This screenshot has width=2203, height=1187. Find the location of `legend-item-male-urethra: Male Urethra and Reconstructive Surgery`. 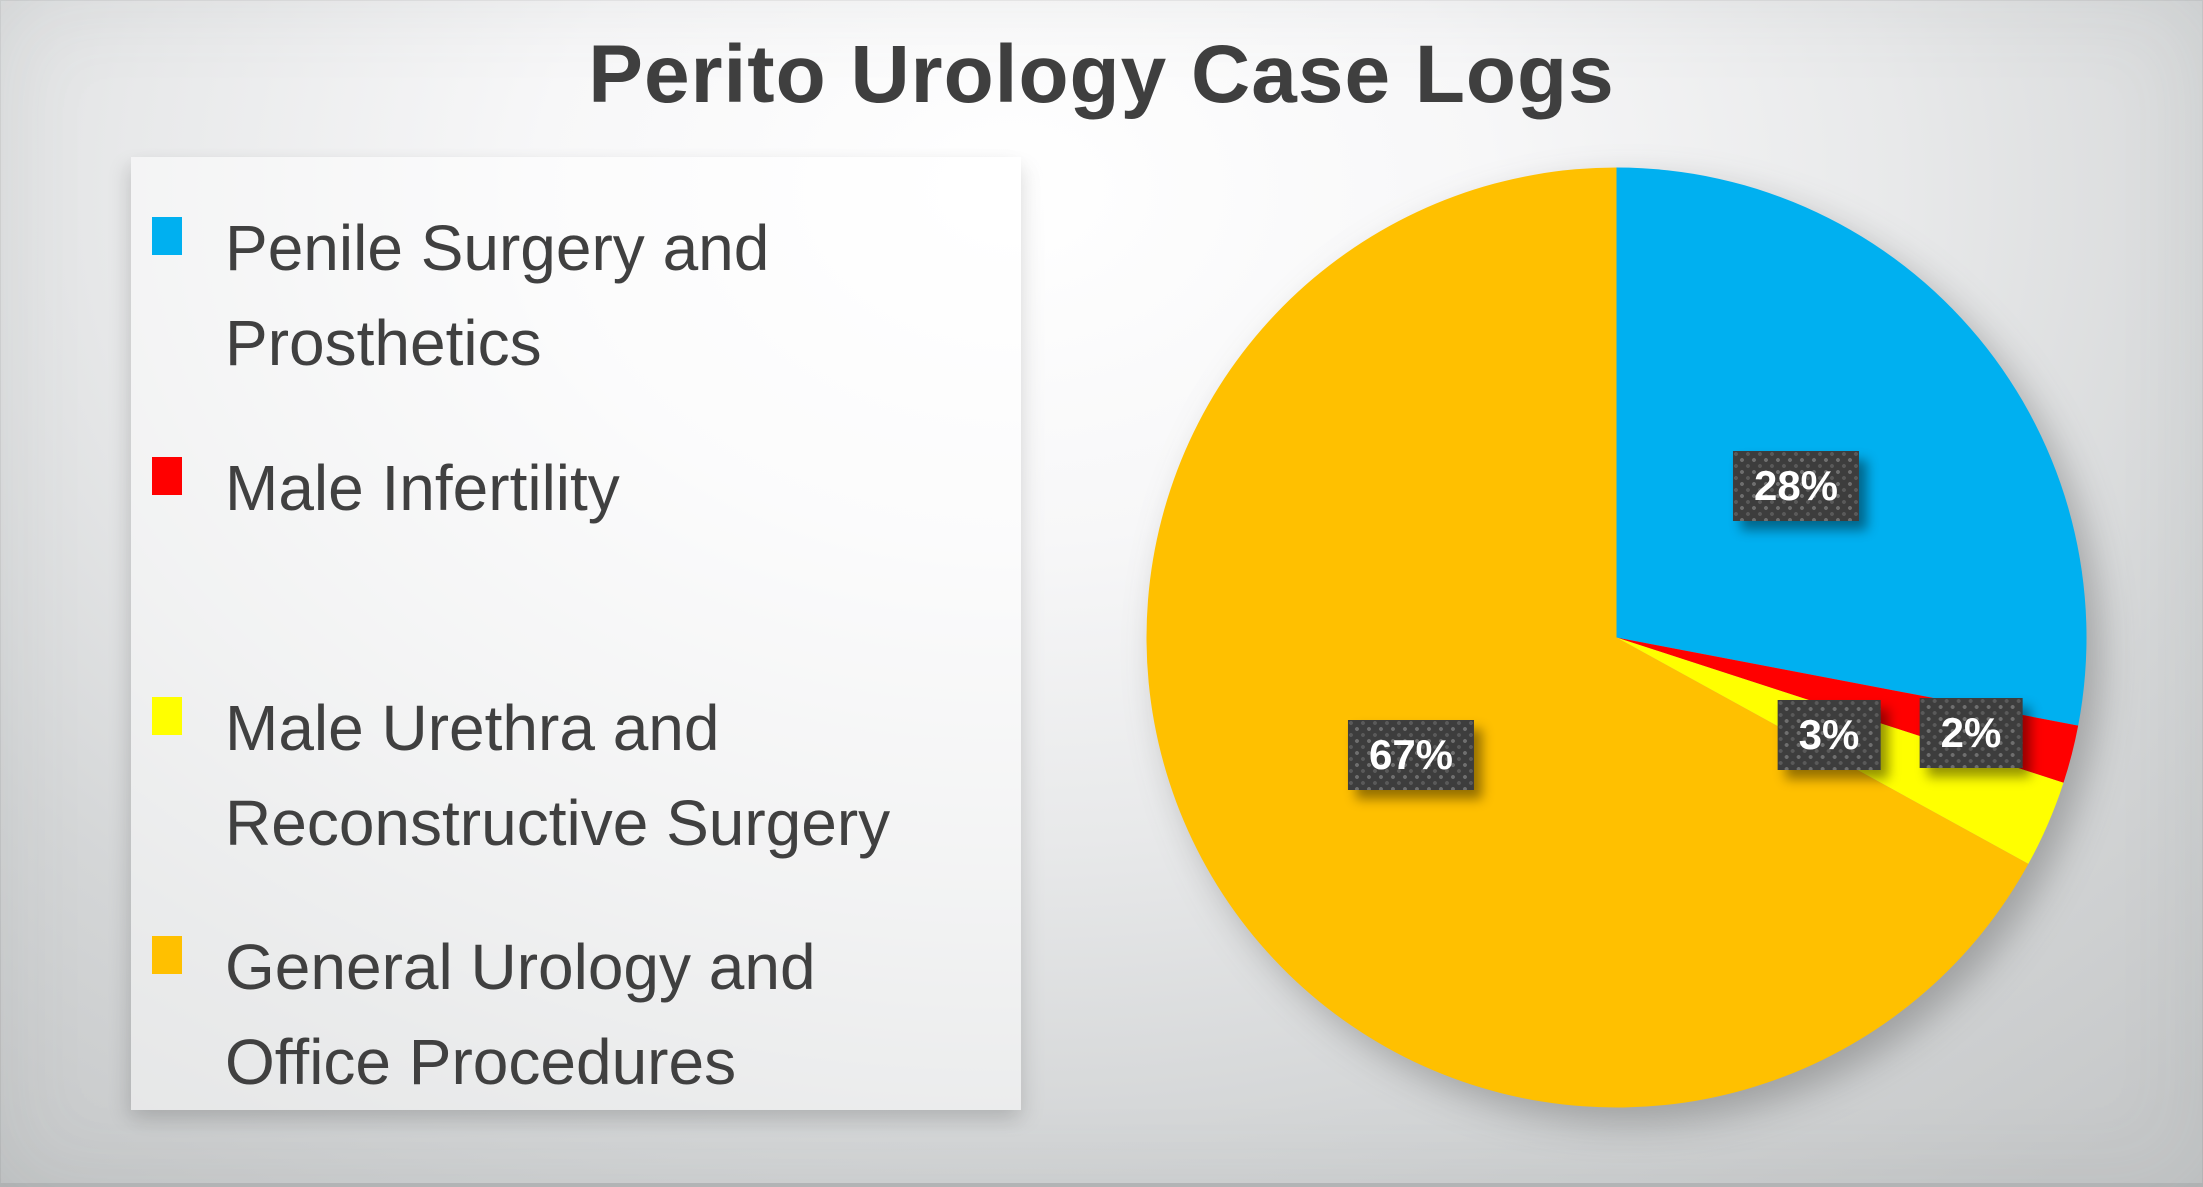

legend-item-male-urethra: Male Urethra and Reconstructive Surgery is located at coordinates (572, 801).